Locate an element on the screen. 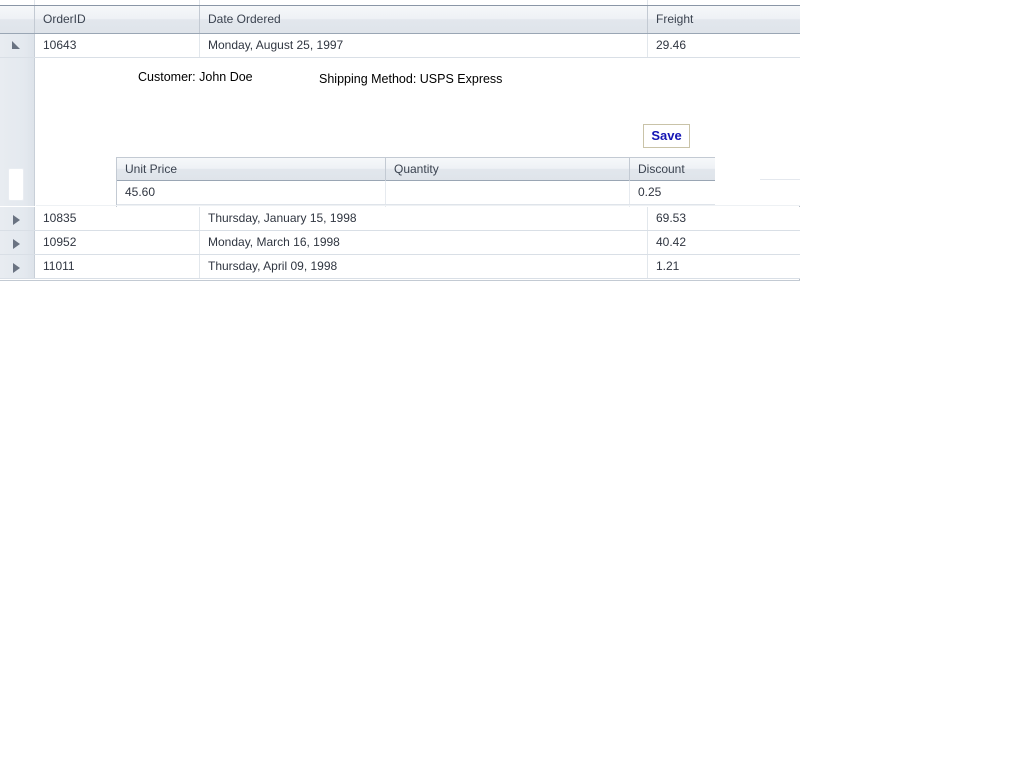 Image resolution: width=1035 pixels, height=780 pixels. inner-grid-header-row: Unit Price Quantity Discount is located at coordinates (416, 169).